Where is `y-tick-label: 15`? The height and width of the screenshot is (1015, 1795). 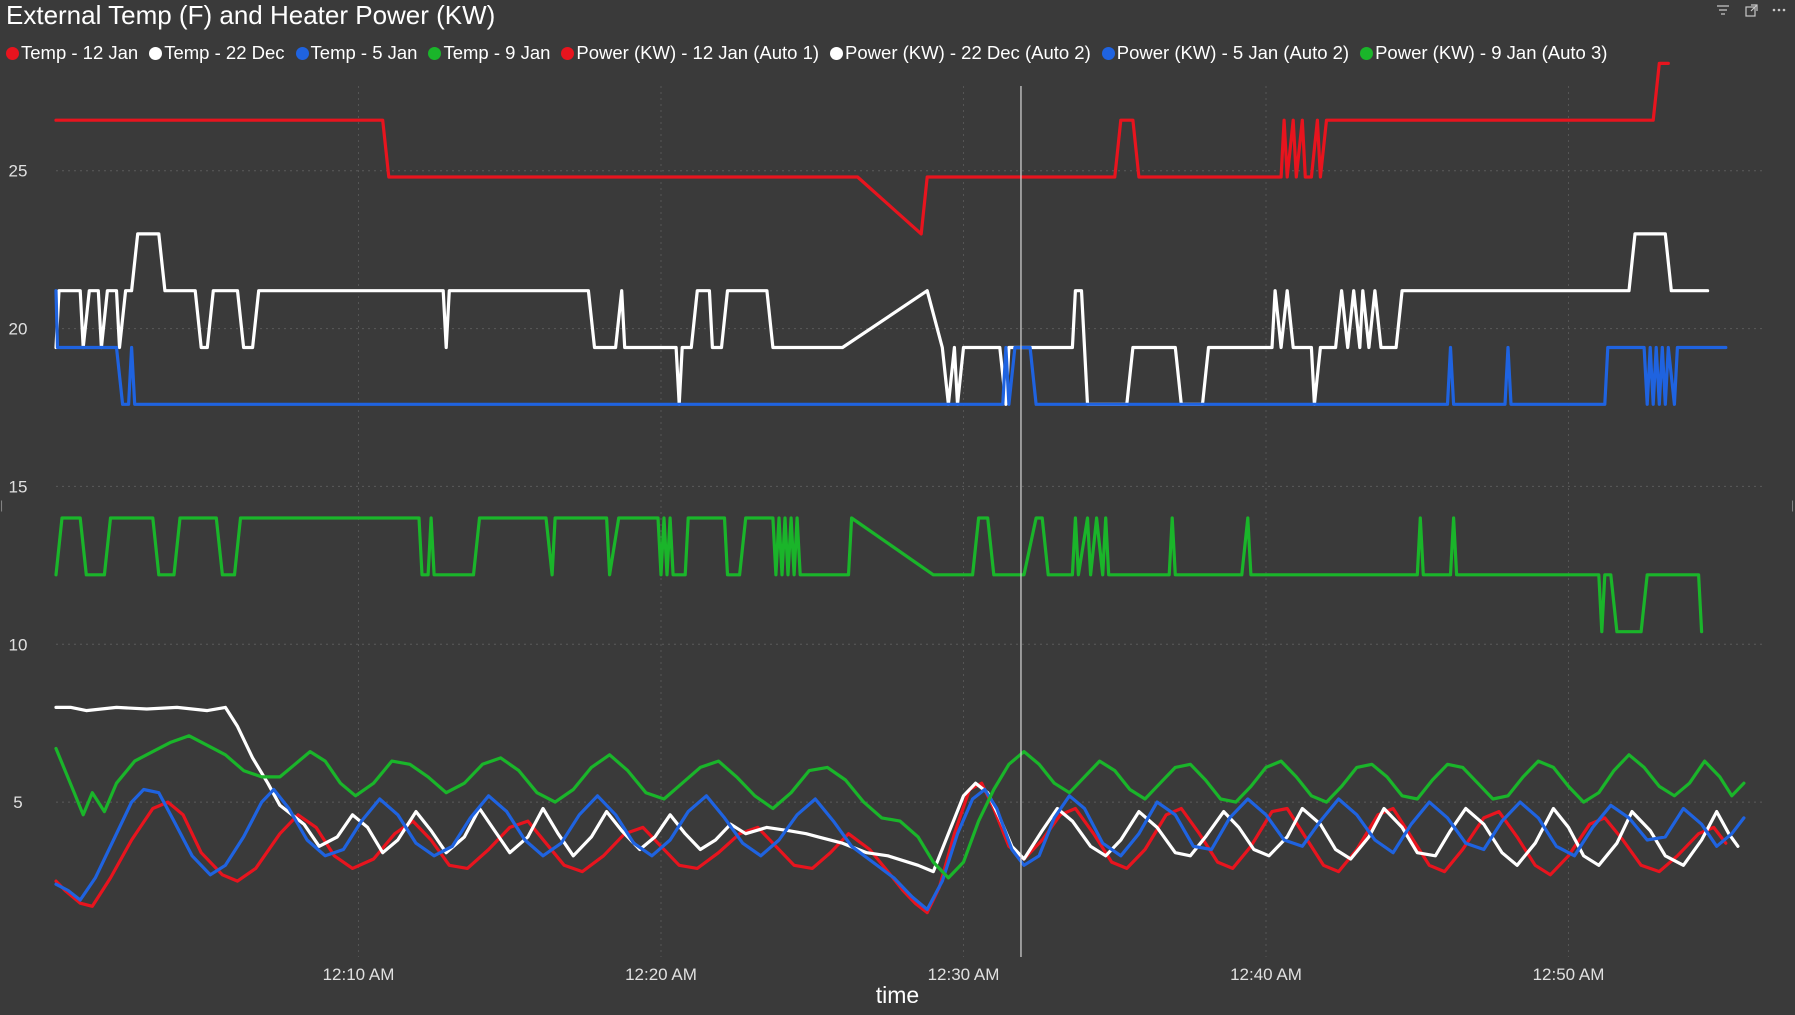
y-tick-label: 15 is located at coordinates (18, 486).